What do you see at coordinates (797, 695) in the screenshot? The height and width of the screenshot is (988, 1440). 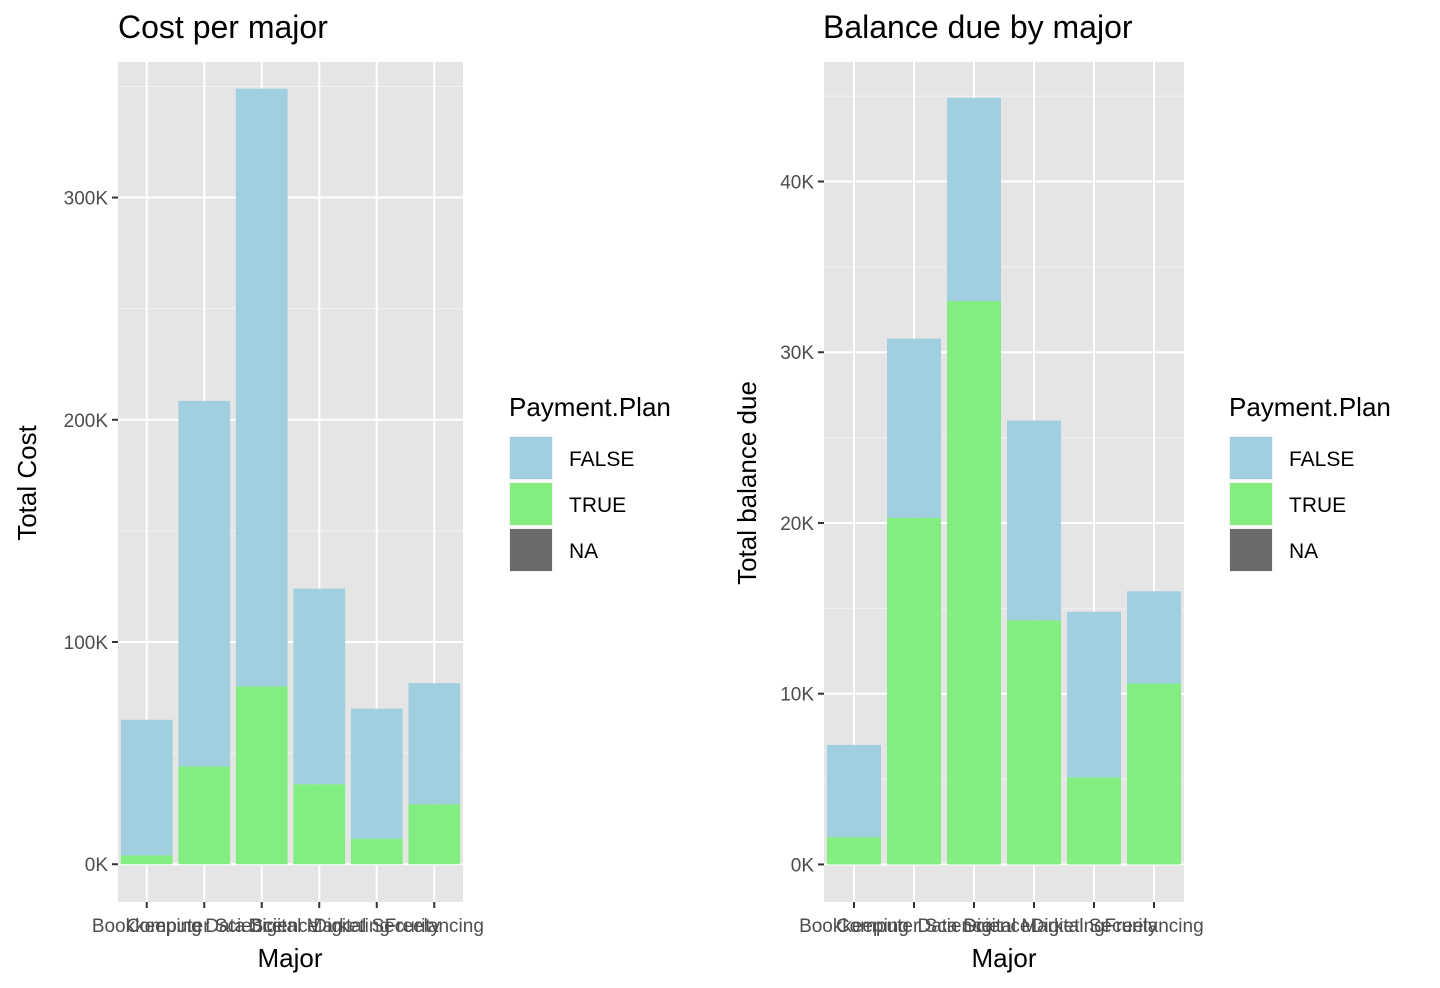 I see `y-tick-label: 10K` at bounding box center [797, 695].